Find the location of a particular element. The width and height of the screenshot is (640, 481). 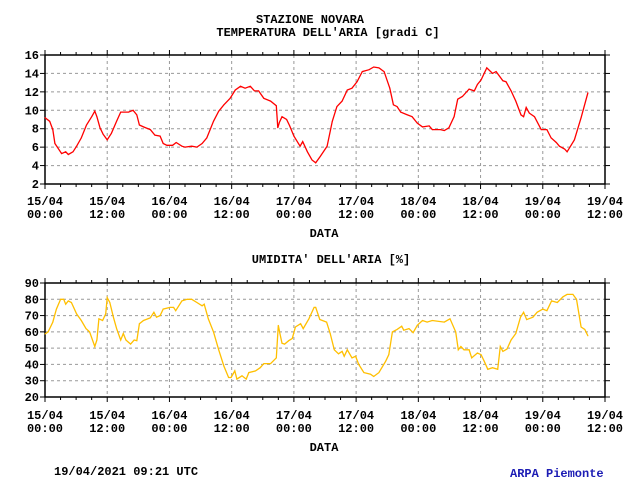

y-tick-label: 60 is located at coordinates (32, 333).